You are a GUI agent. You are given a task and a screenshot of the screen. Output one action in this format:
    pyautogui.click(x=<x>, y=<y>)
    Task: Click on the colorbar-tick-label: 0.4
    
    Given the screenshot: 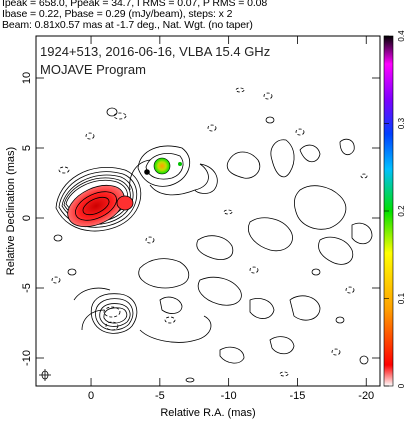 What is the action you would take?
    pyautogui.click(x=401, y=36)
    